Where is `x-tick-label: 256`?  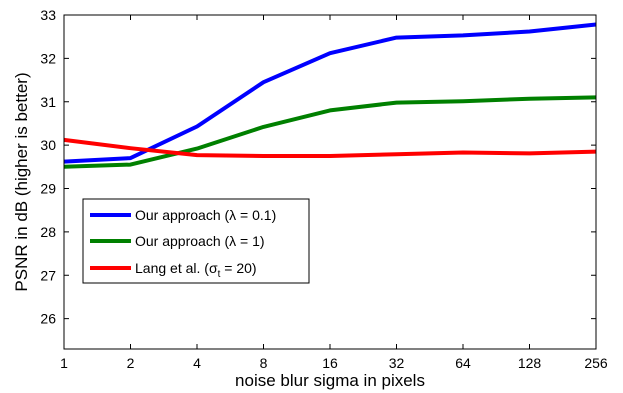
x-tick-label: 256 is located at coordinates (596, 363).